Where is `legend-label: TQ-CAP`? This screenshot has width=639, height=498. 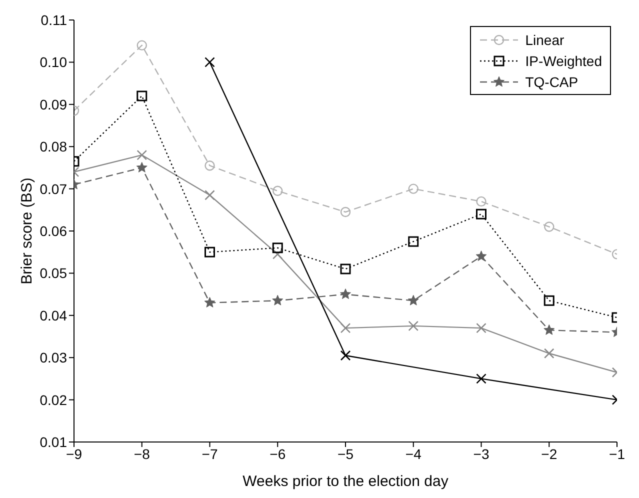
legend-label: TQ-CAP is located at coordinates (551, 82).